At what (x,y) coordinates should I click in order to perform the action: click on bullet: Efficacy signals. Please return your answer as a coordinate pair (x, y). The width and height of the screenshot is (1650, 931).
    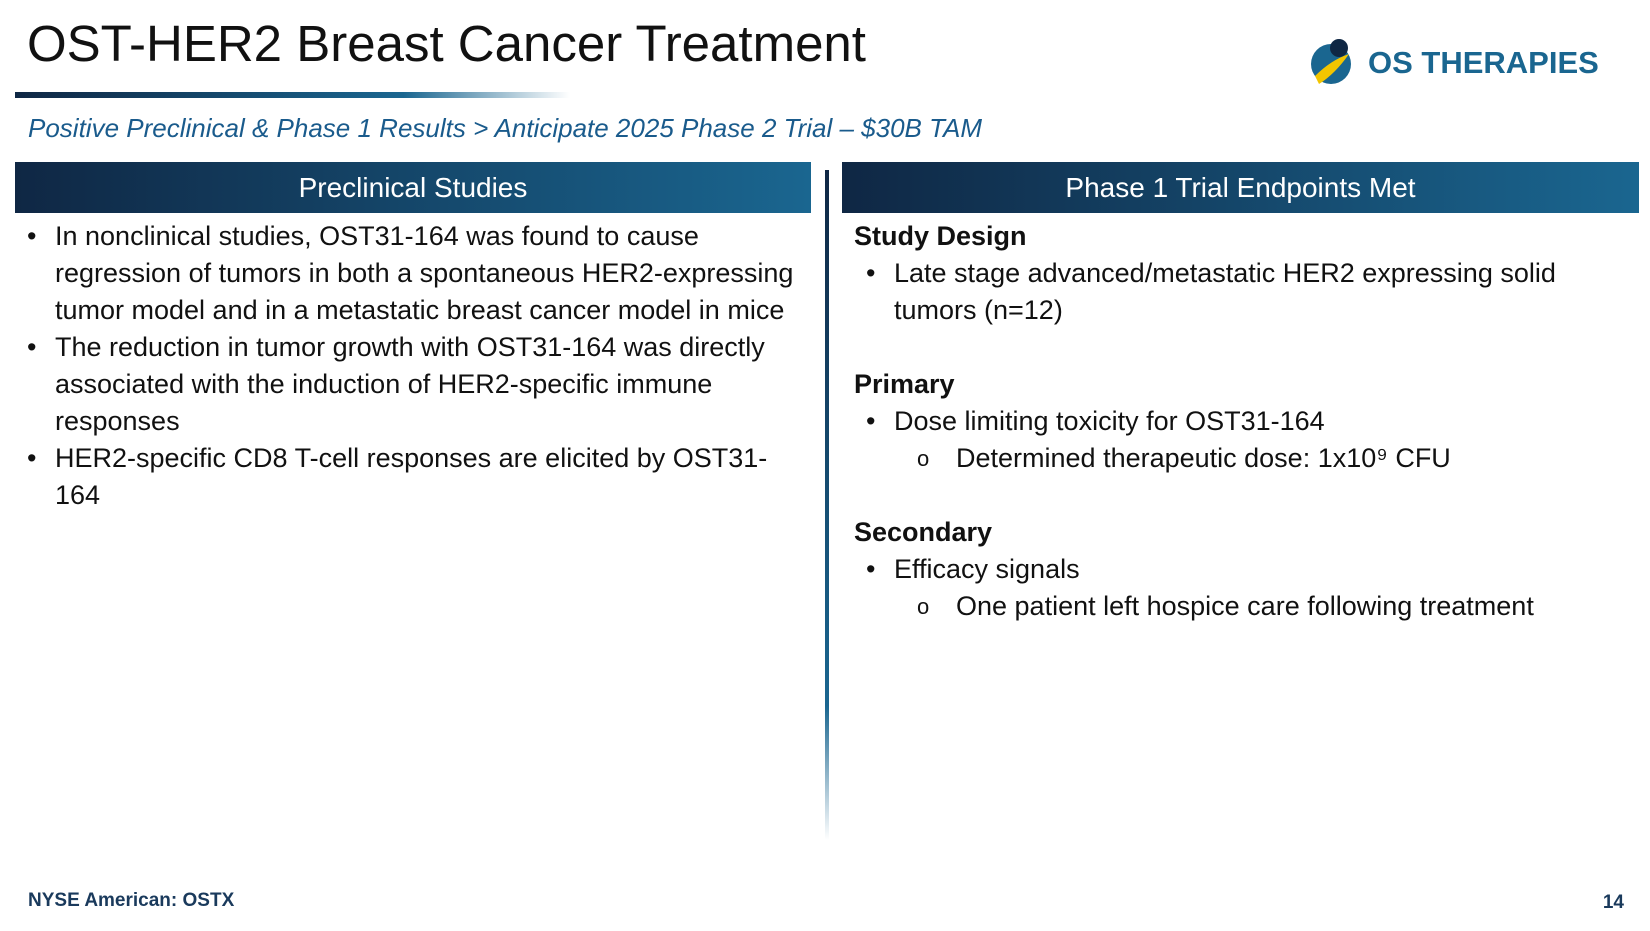
    Looking at the image, I should click on (1244, 569).